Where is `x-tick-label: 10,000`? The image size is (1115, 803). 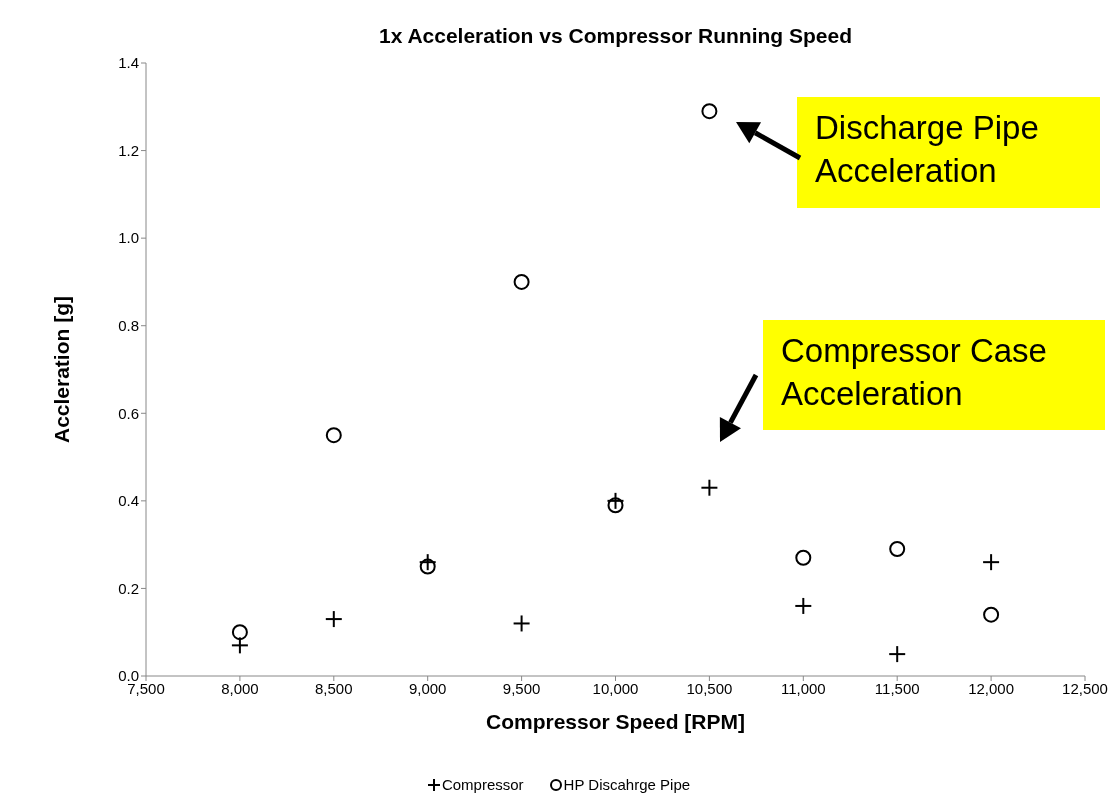
x-tick-label: 10,000 is located at coordinates (615, 688).